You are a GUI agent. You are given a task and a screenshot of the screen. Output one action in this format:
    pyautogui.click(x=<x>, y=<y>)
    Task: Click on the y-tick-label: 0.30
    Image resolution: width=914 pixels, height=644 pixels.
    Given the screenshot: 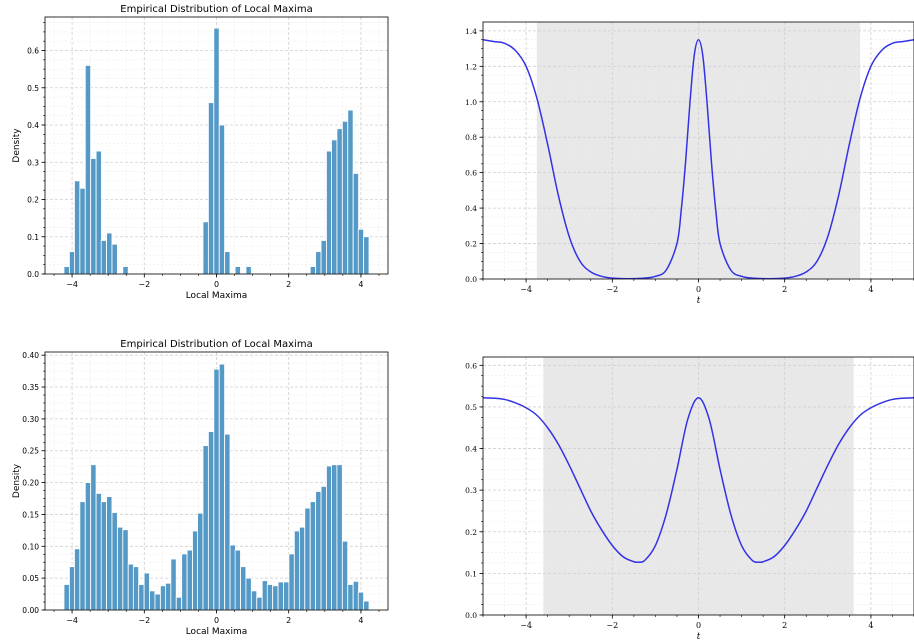 What is the action you would take?
    pyautogui.click(x=30, y=419)
    